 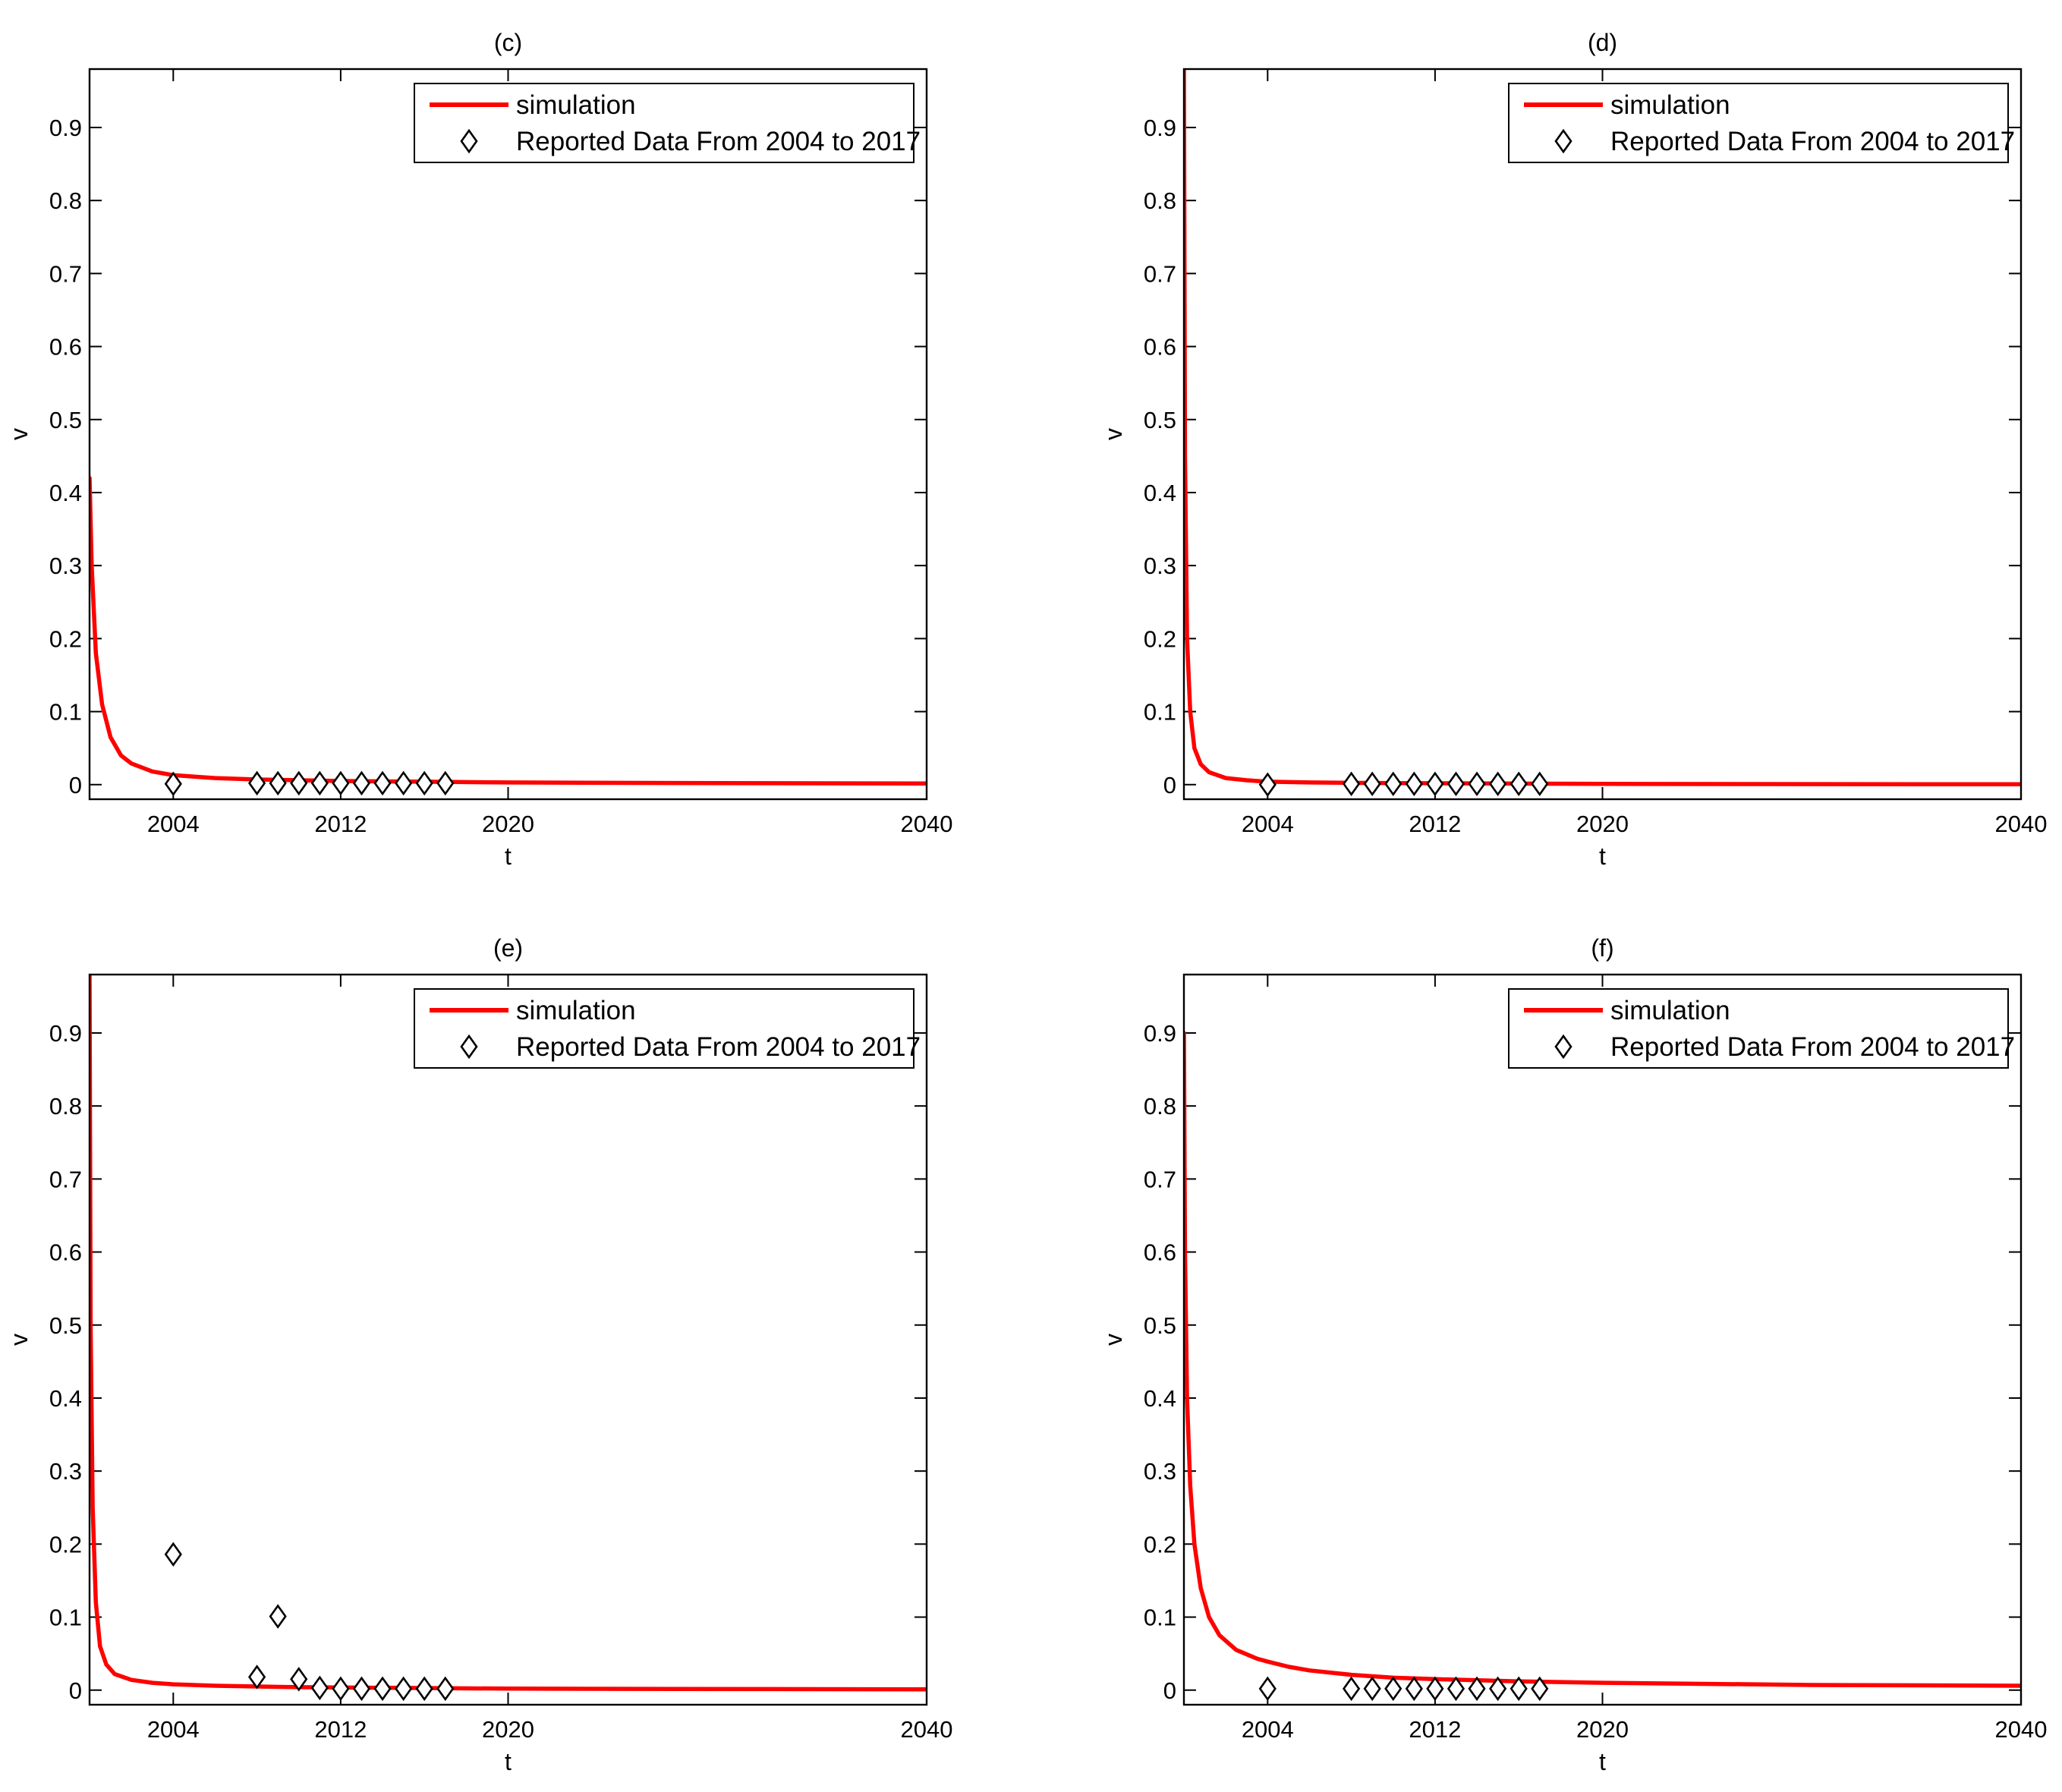 What do you see at coordinates (1160, 712) in the screenshot?
I see `y-tick-label: 0.1` at bounding box center [1160, 712].